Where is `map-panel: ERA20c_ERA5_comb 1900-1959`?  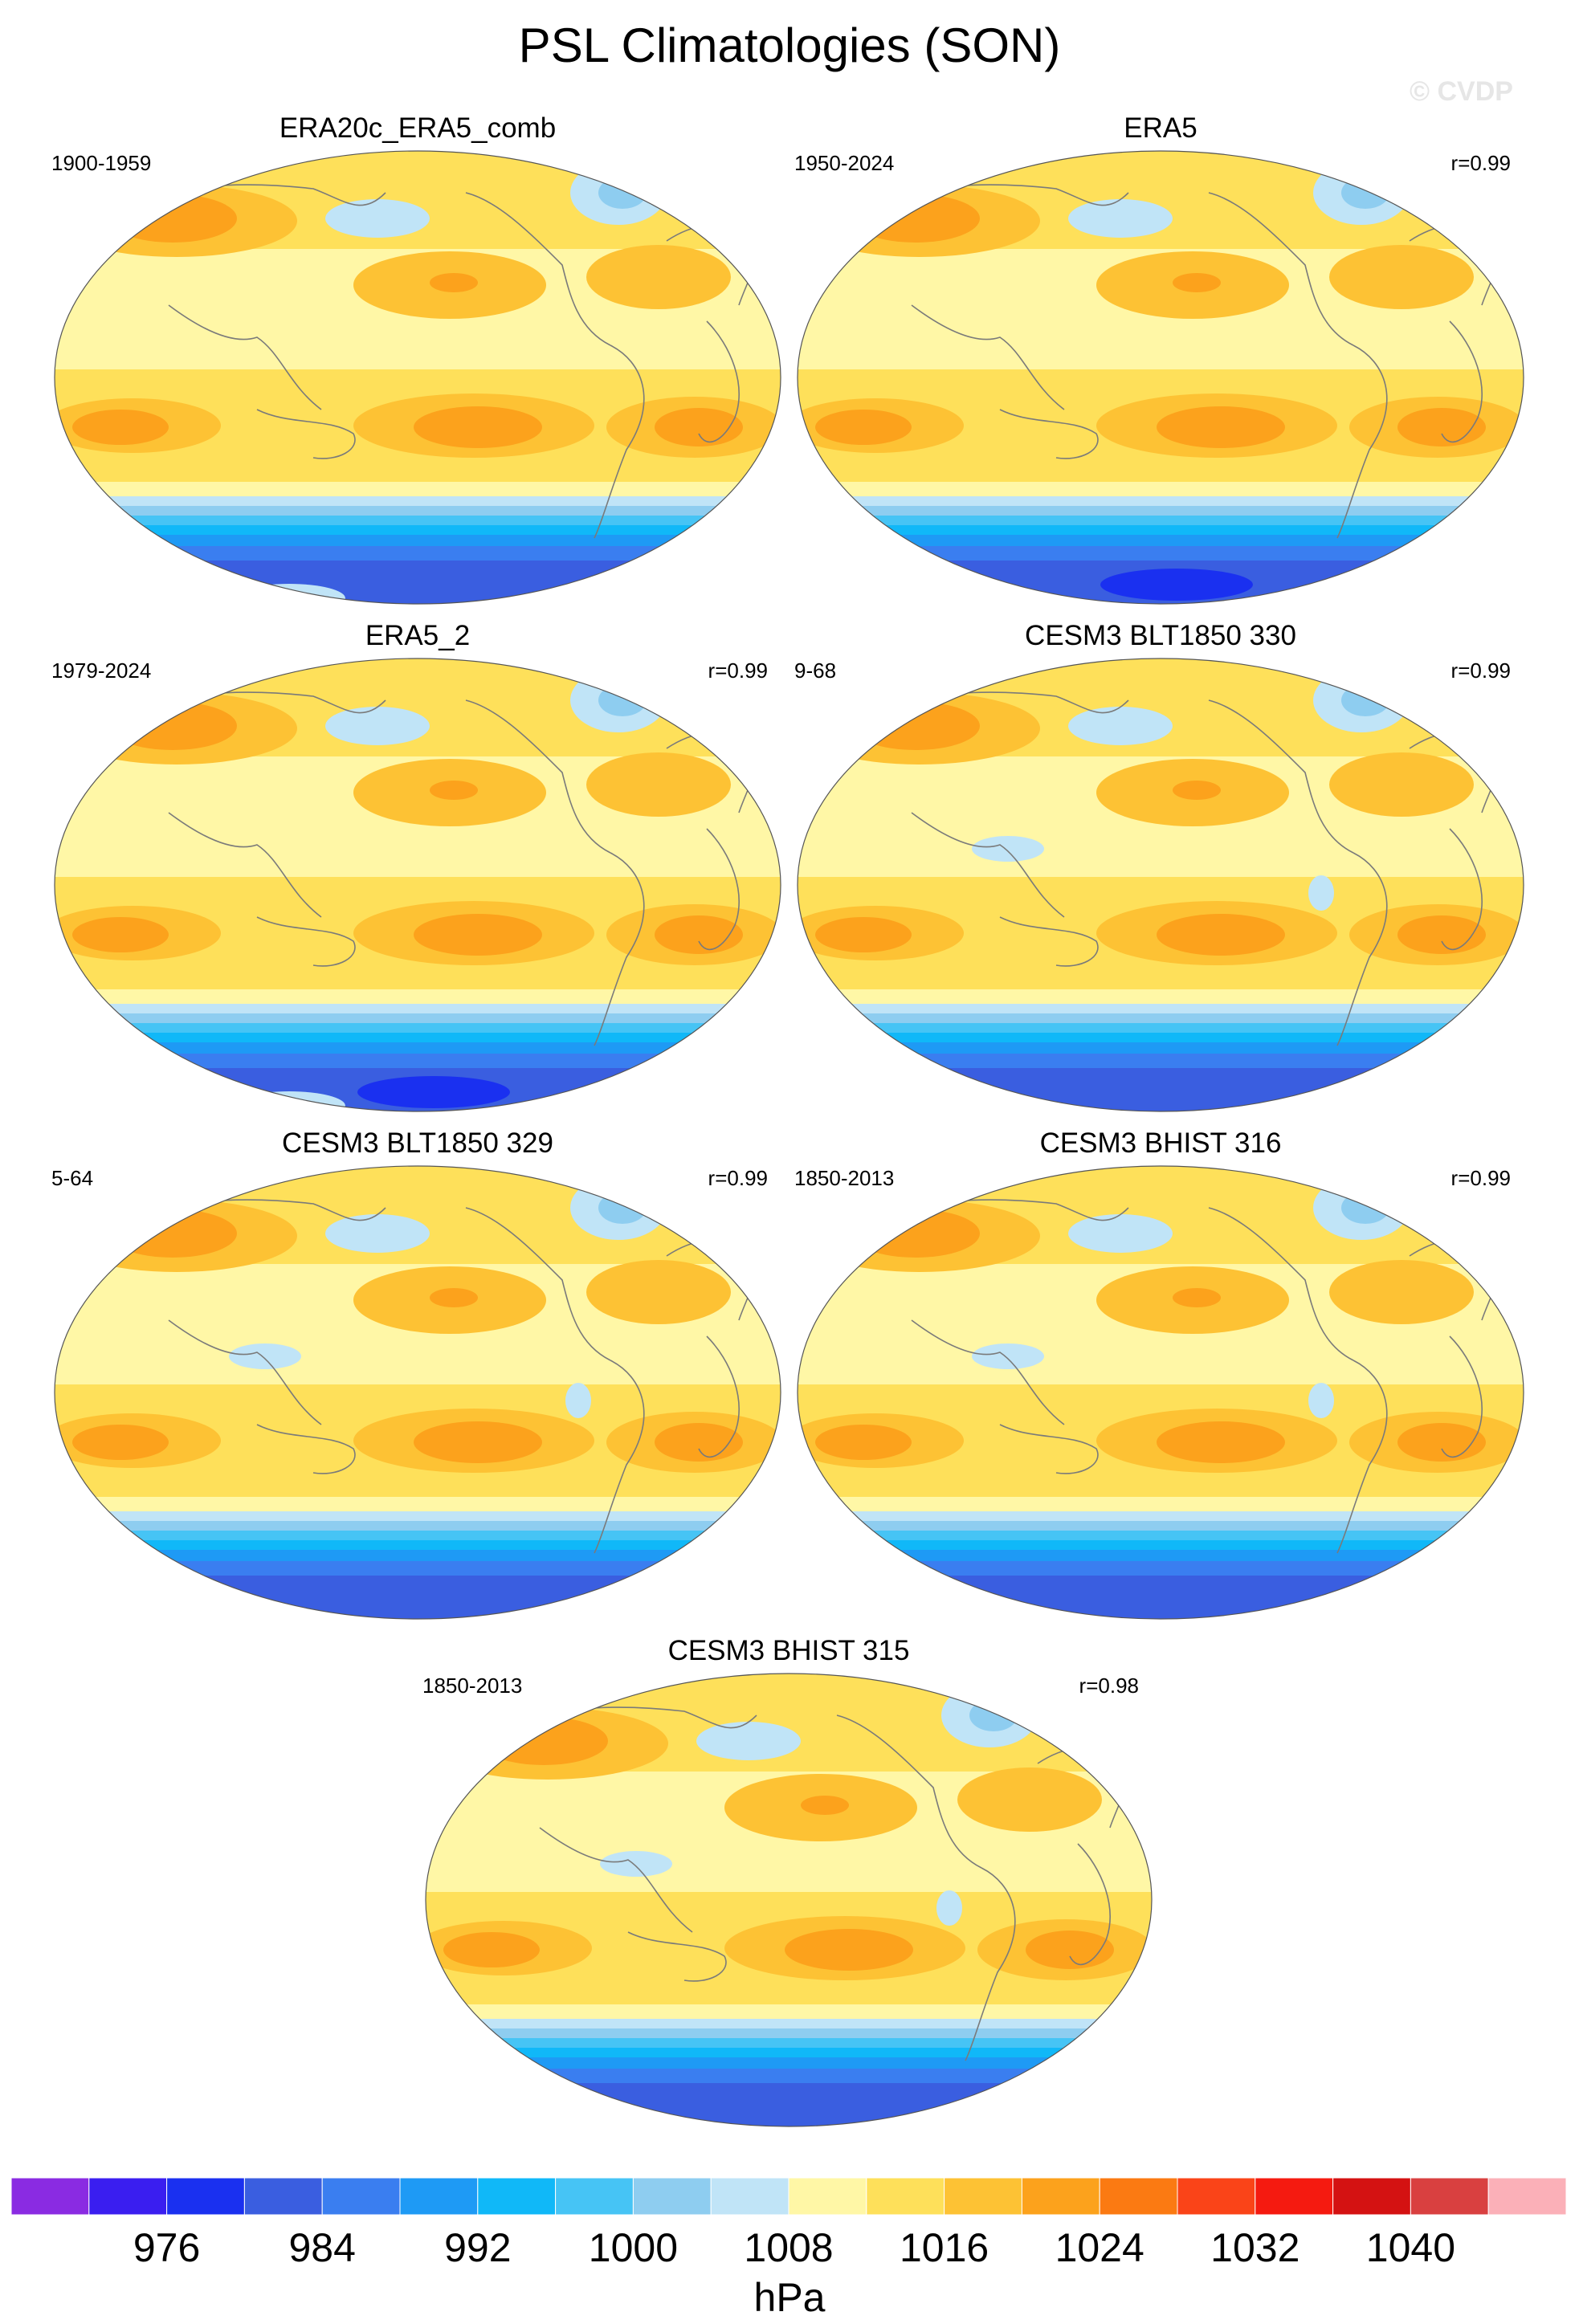
map-panel: ERA20c_ERA5_comb 1900-1959 is located at coordinates (417, 361).